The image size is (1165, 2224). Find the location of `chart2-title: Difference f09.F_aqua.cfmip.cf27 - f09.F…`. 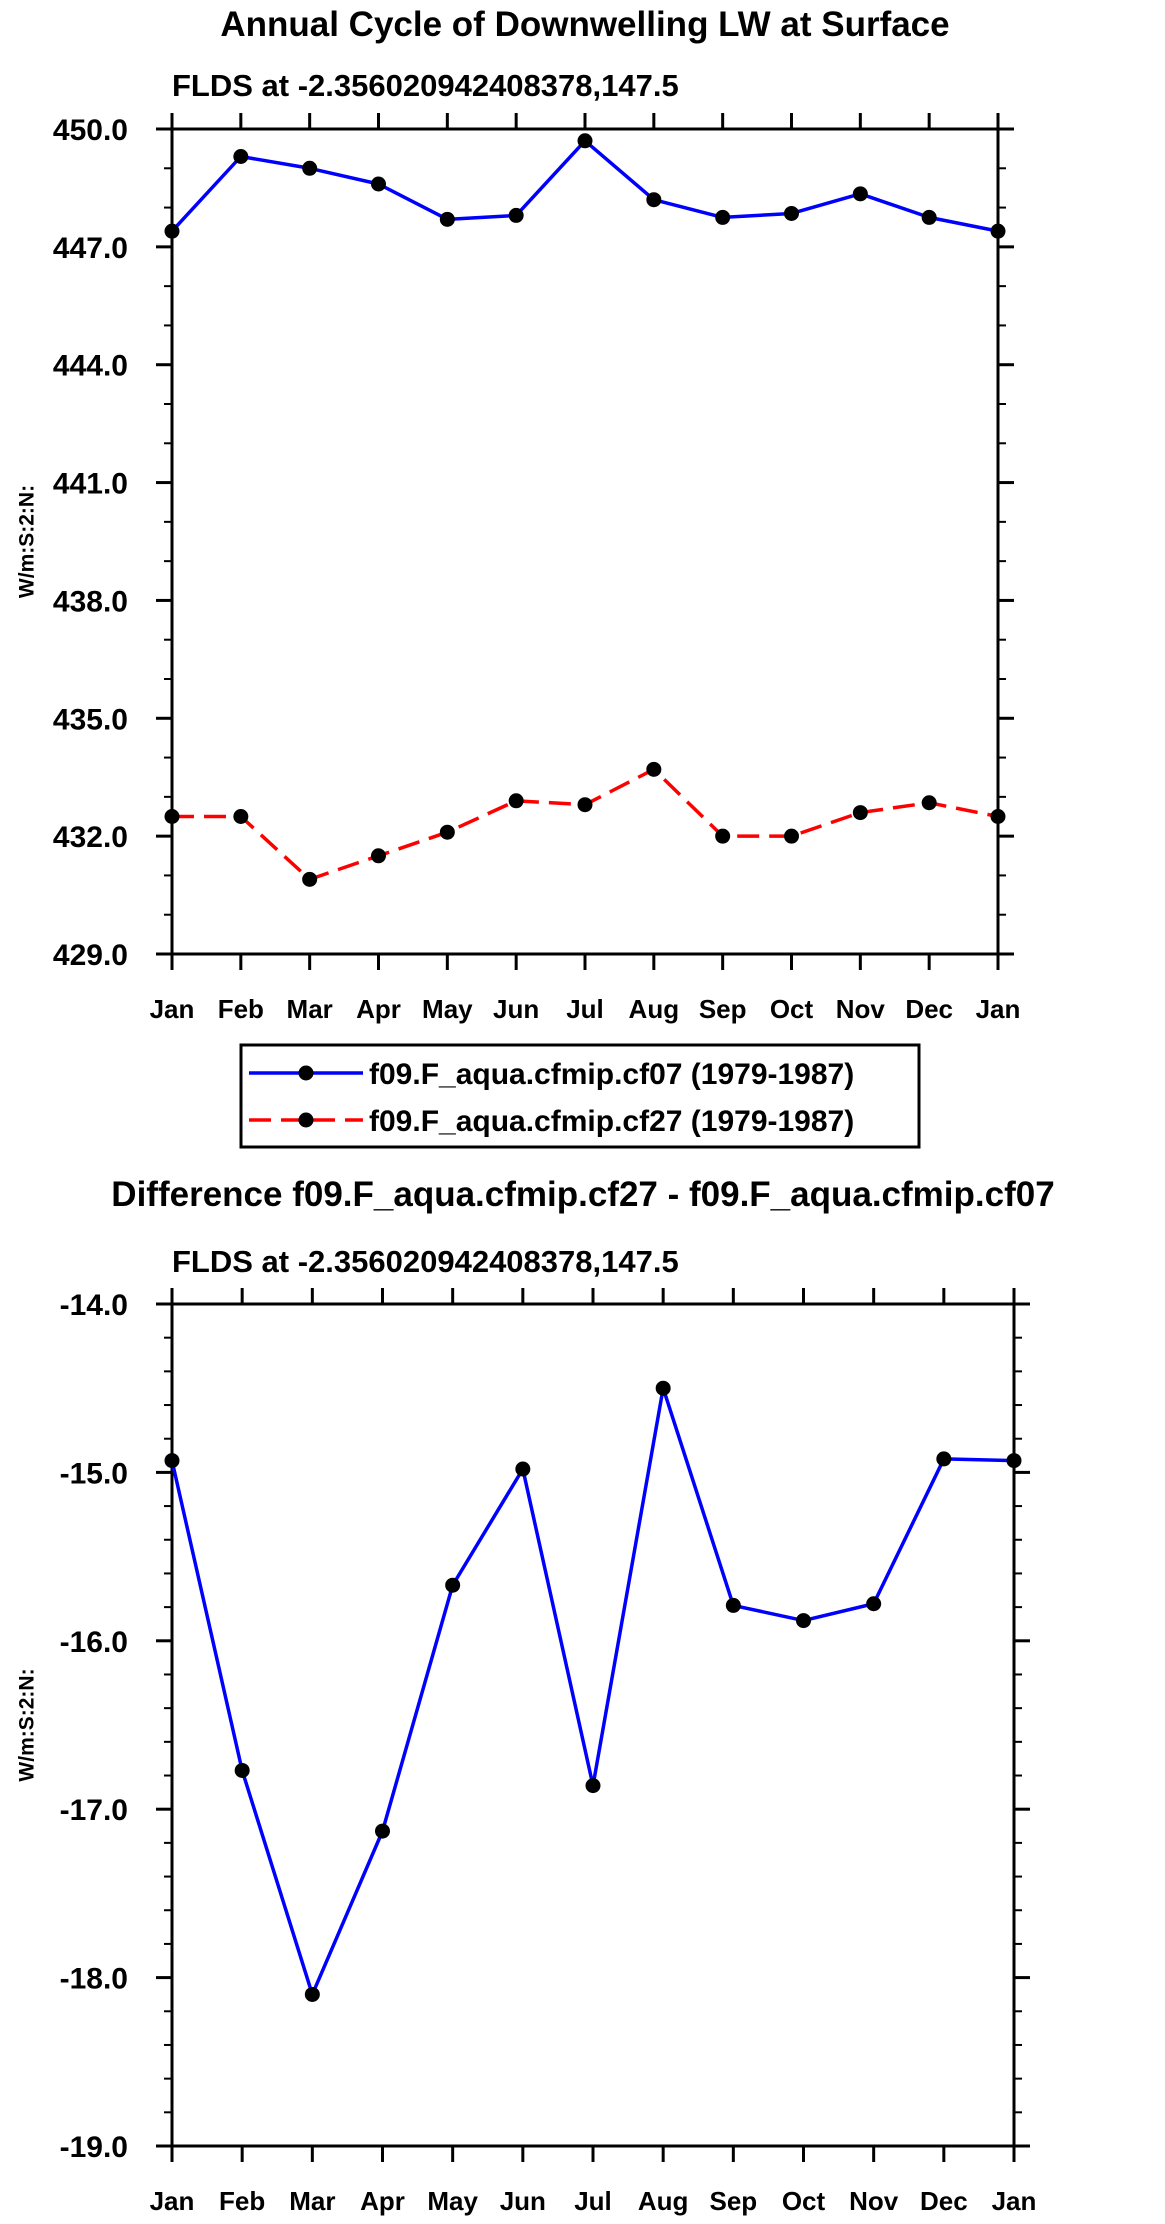

chart2-title: Difference f09.F_aqua.cfmip.cf27 - f09.F… is located at coordinates (582, 1194).